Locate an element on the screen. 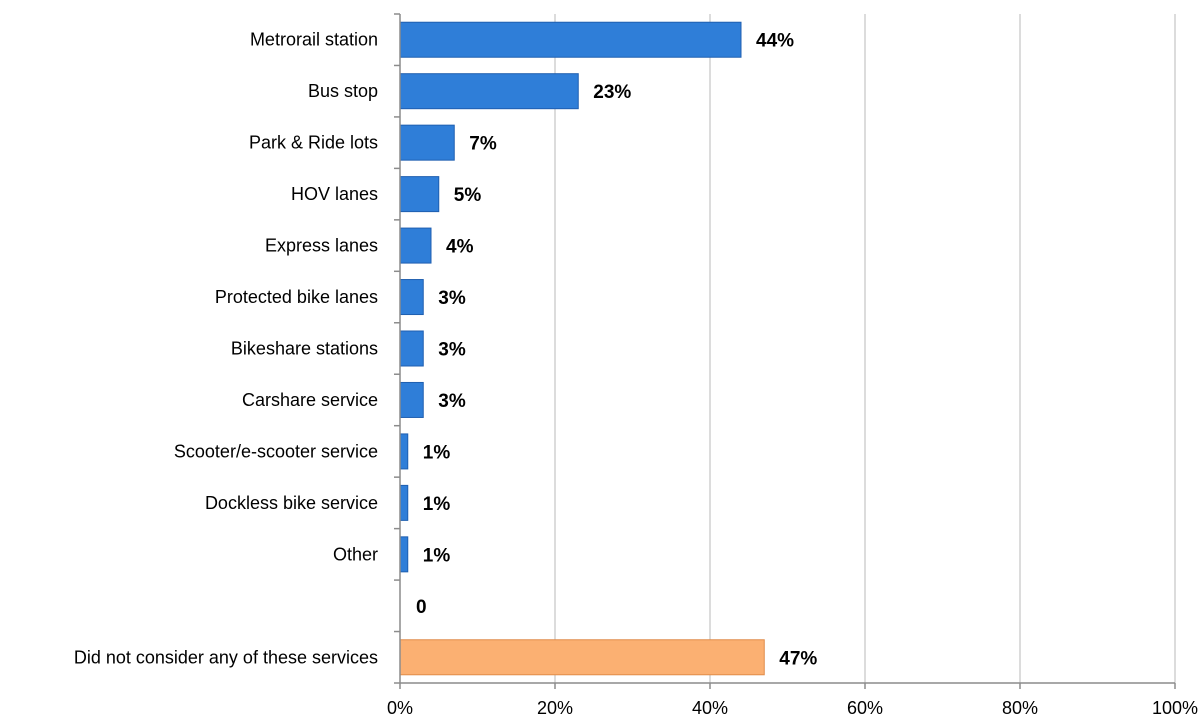 Image resolution: width=1204 pixels, height=727 pixels. category-label: Bus stop is located at coordinates (343, 91).